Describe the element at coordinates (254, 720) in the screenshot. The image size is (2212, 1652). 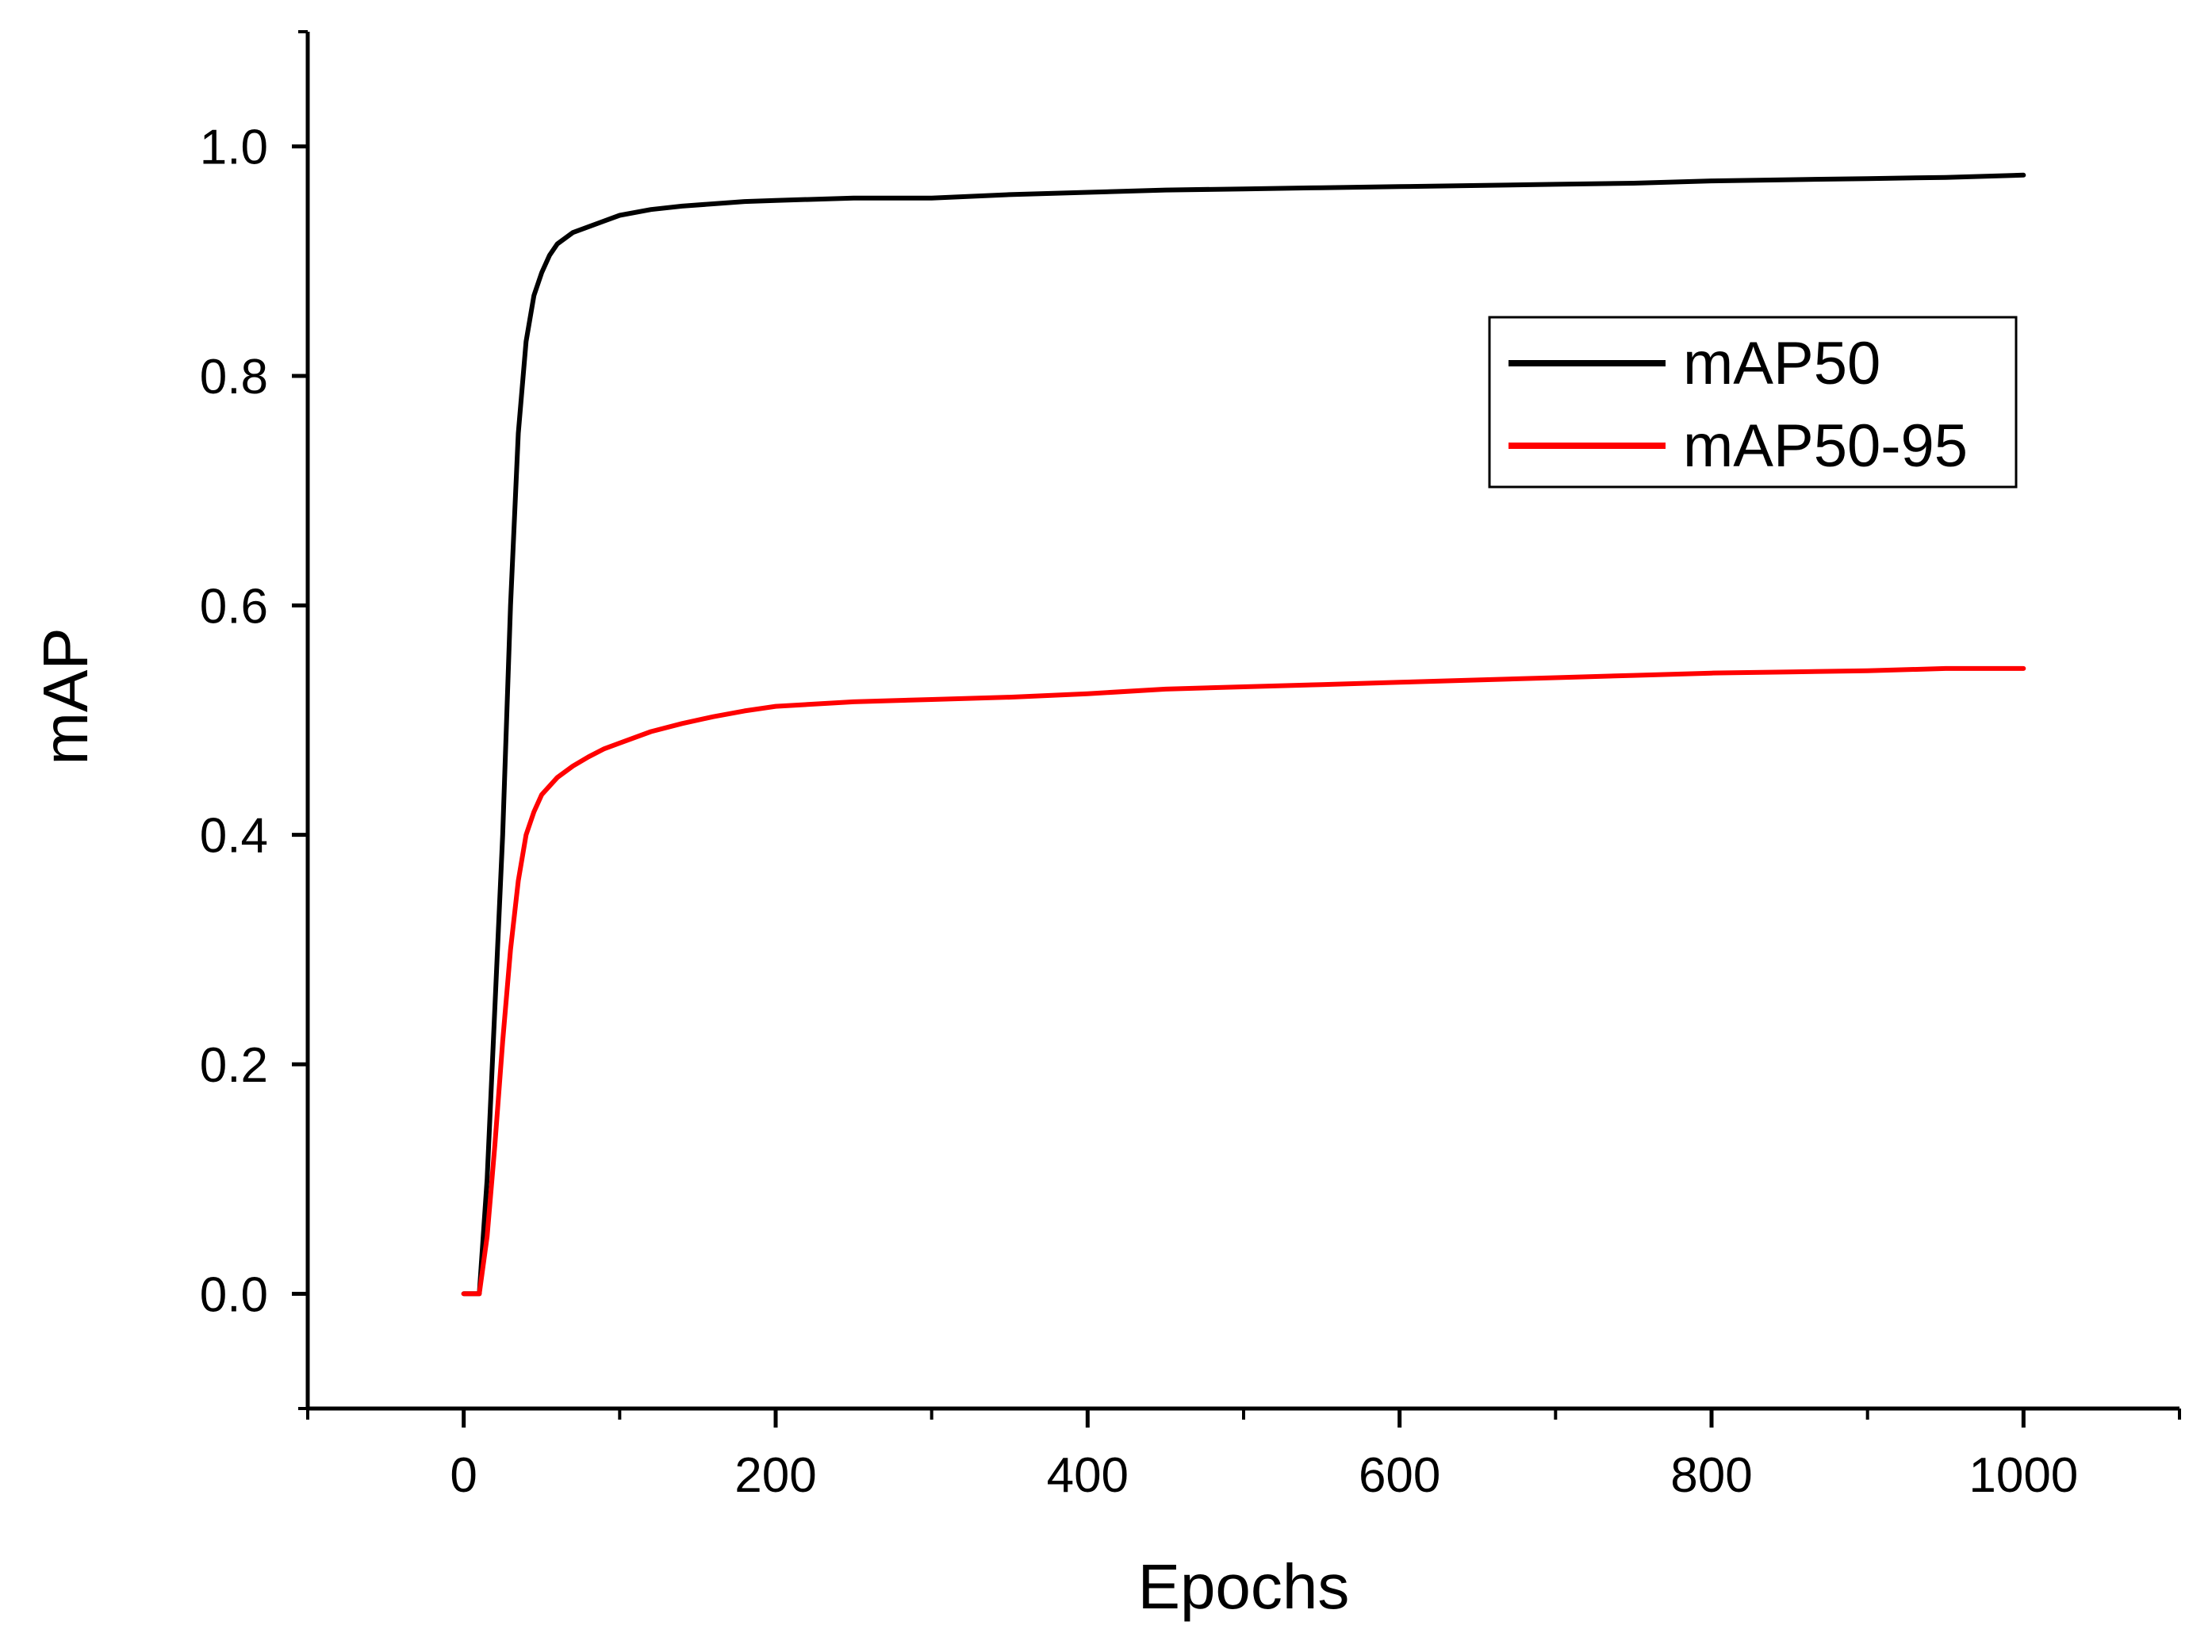
I see `y-axis-ticks: 0.0 0.2 0.4 0.6 0.8 1.0` at that location.